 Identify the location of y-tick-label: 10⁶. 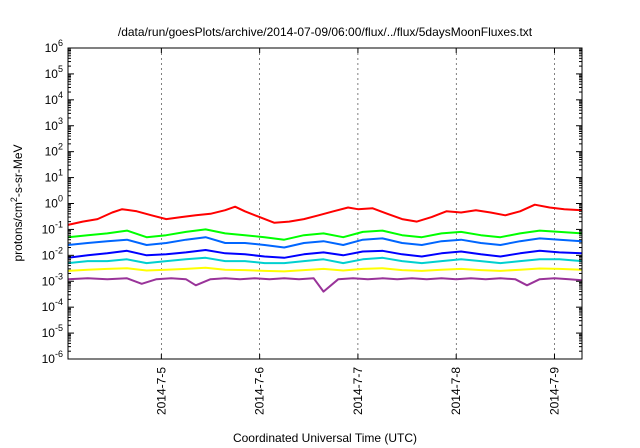
(54, 46).